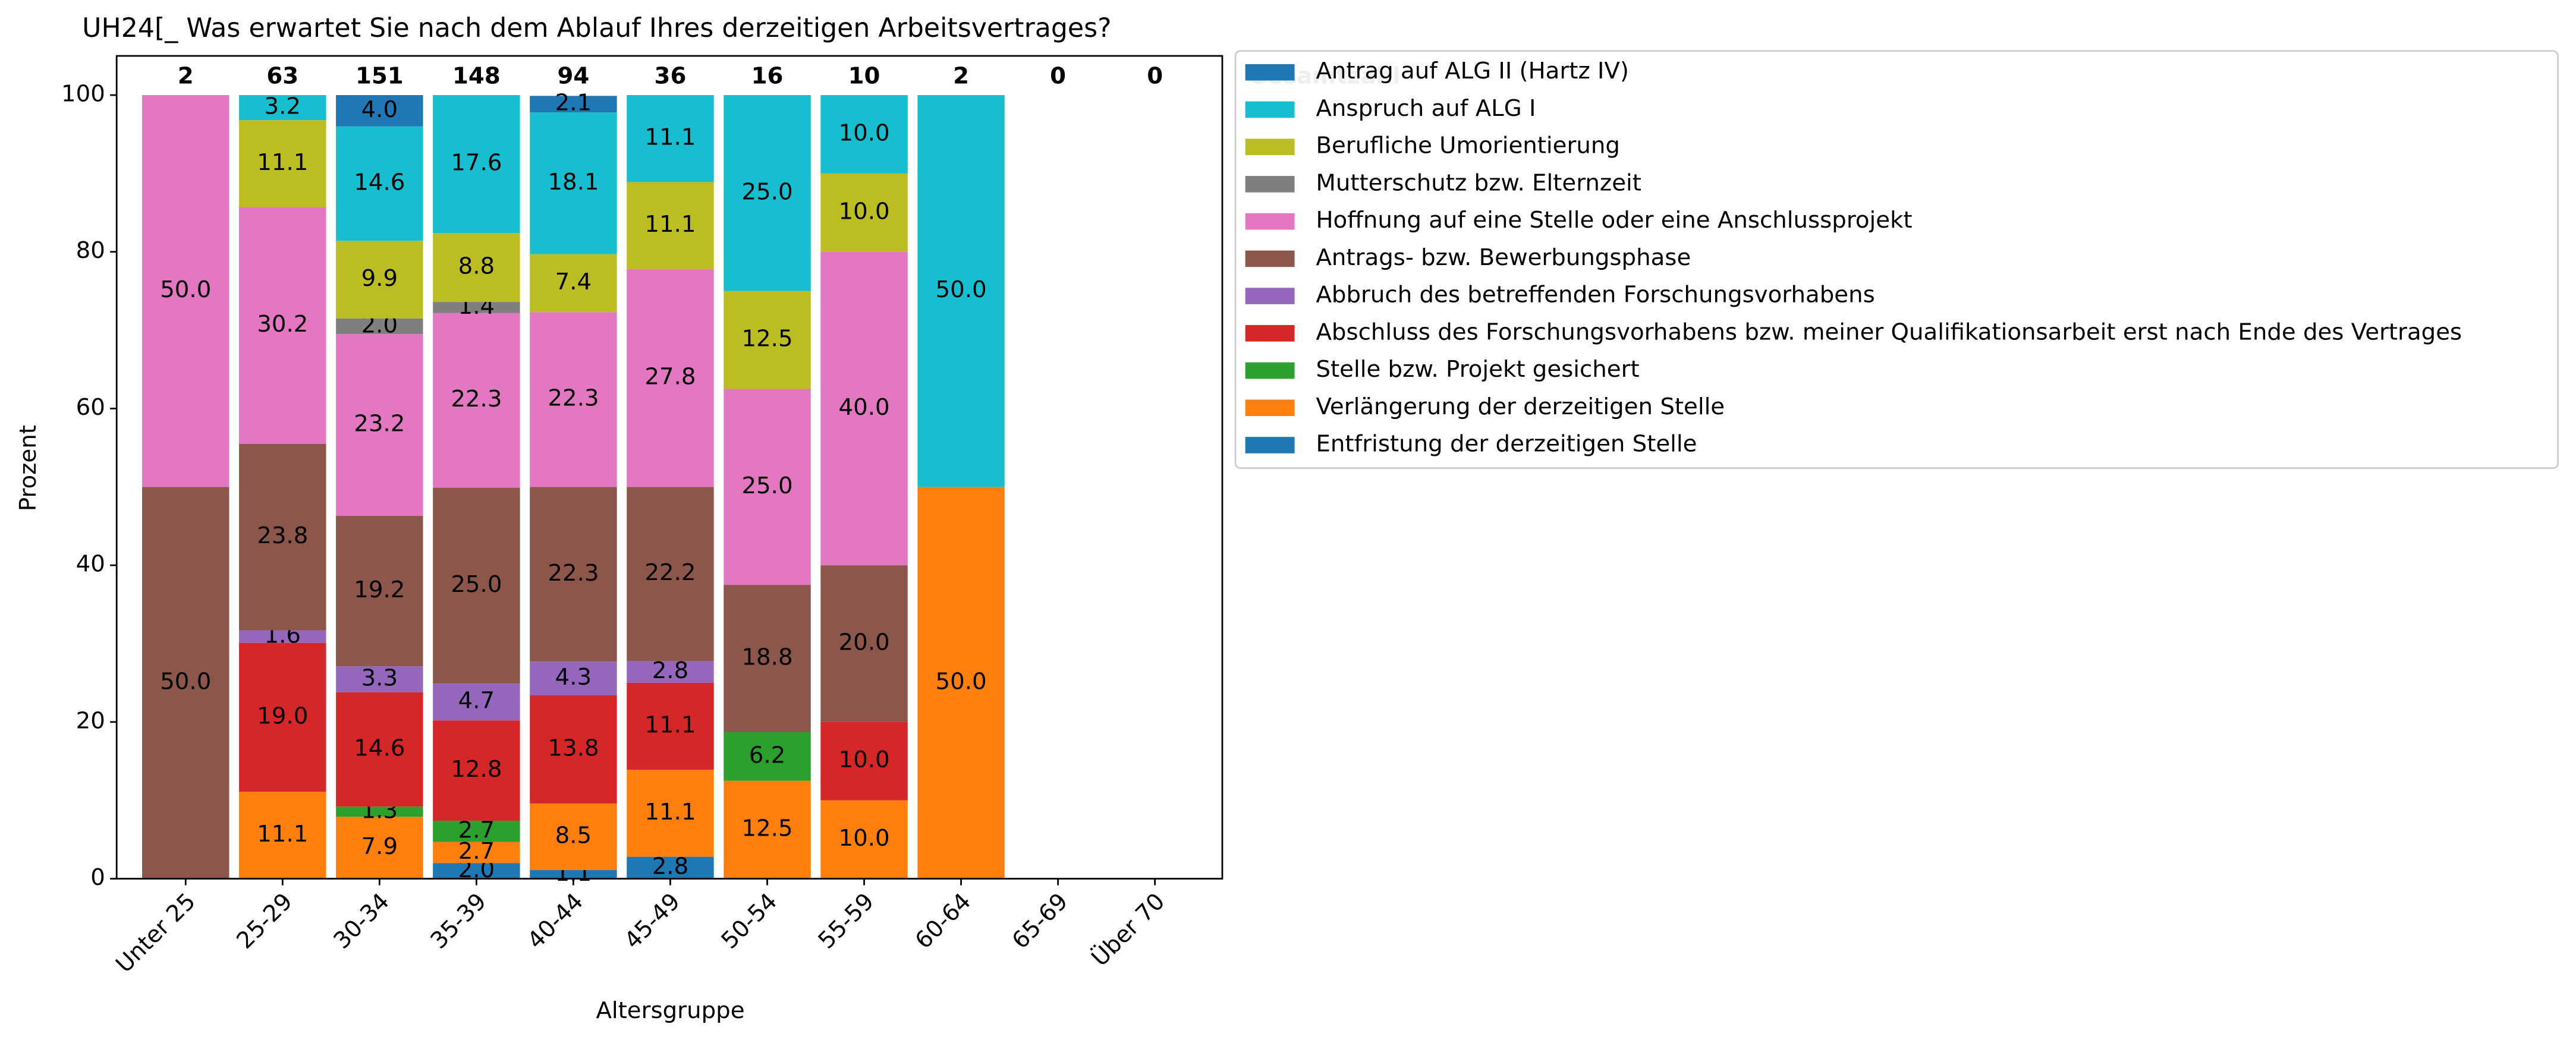  I want to click on value-label: 4.0, so click(379, 109).